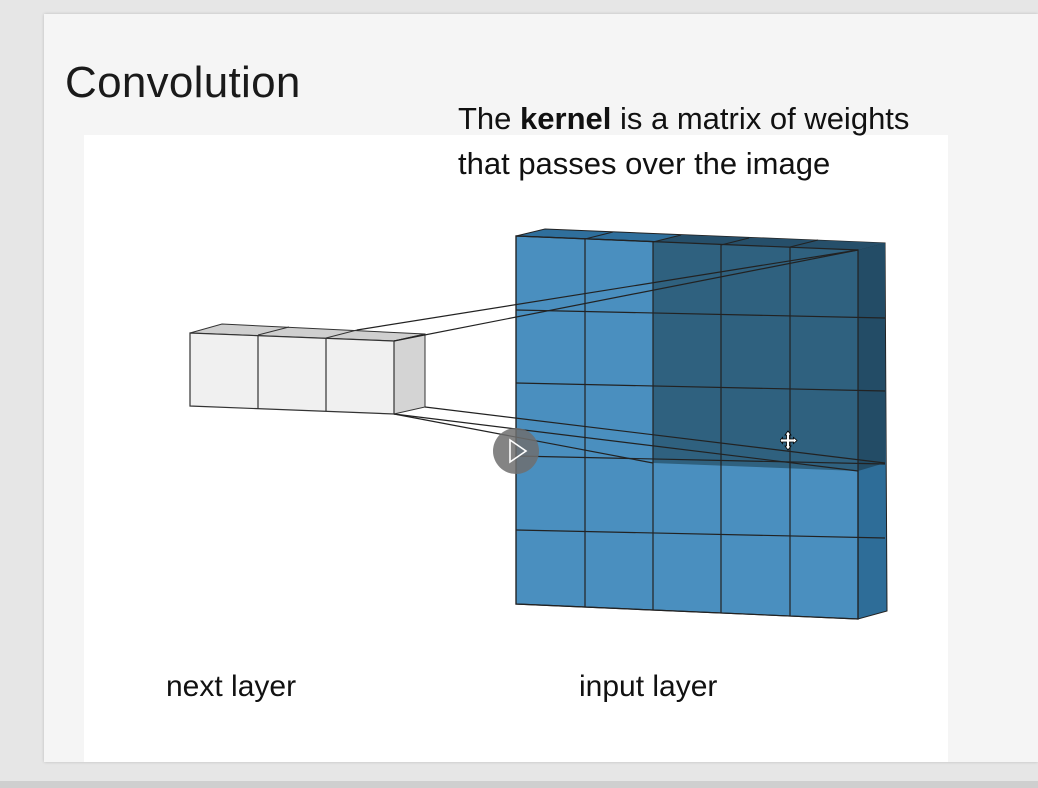 The height and width of the screenshot is (788, 1038). What do you see at coordinates (566, 118) in the screenshot?
I see `caption-kernel-word: kernel` at bounding box center [566, 118].